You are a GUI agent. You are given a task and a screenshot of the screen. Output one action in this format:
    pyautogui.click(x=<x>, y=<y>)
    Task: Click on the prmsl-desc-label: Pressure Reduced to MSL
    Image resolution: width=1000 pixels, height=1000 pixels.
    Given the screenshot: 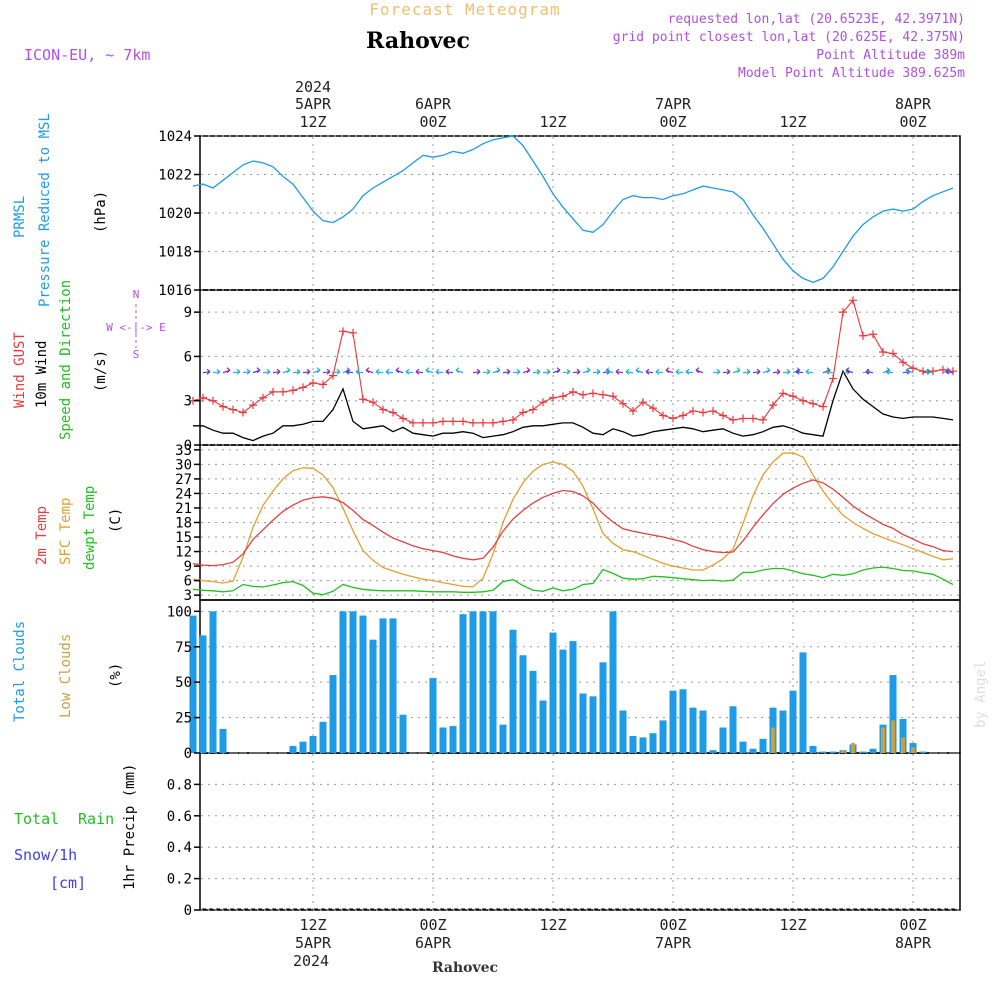 What is the action you would take?
    pyautogui.click(x=45, y=210)
    